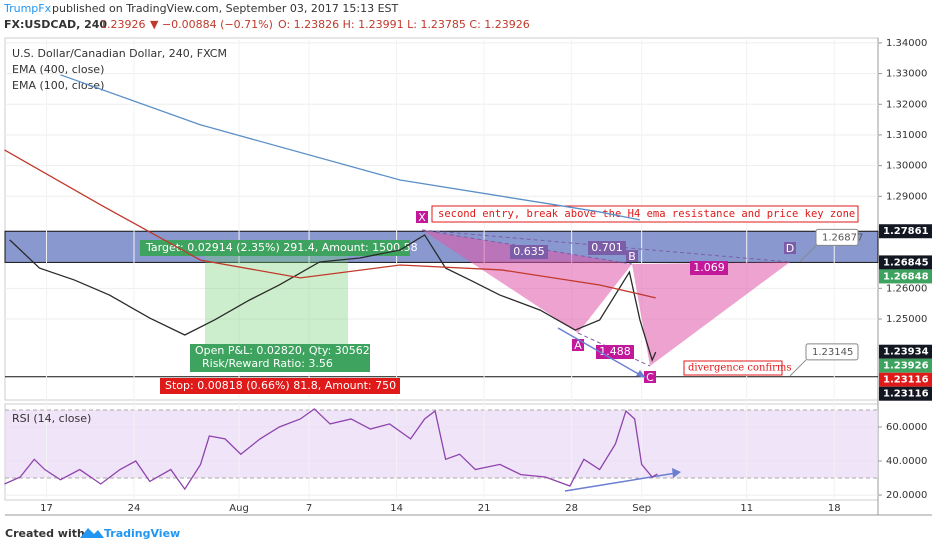 The image size is (932, 550). What do you see at coordinates (527, 281) in the screenshot?
I see `pattern-xab` at bounding box center [527, 281].